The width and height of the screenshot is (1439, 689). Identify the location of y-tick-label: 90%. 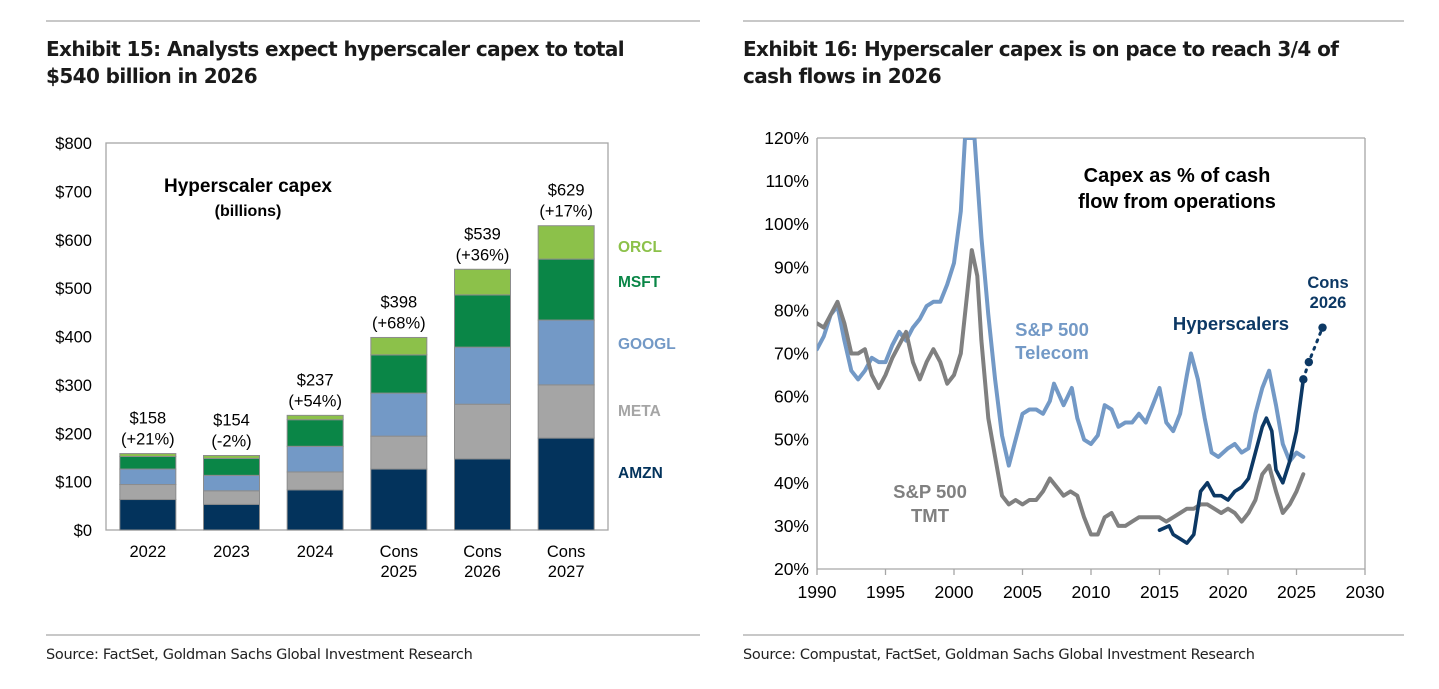
(791, 267).